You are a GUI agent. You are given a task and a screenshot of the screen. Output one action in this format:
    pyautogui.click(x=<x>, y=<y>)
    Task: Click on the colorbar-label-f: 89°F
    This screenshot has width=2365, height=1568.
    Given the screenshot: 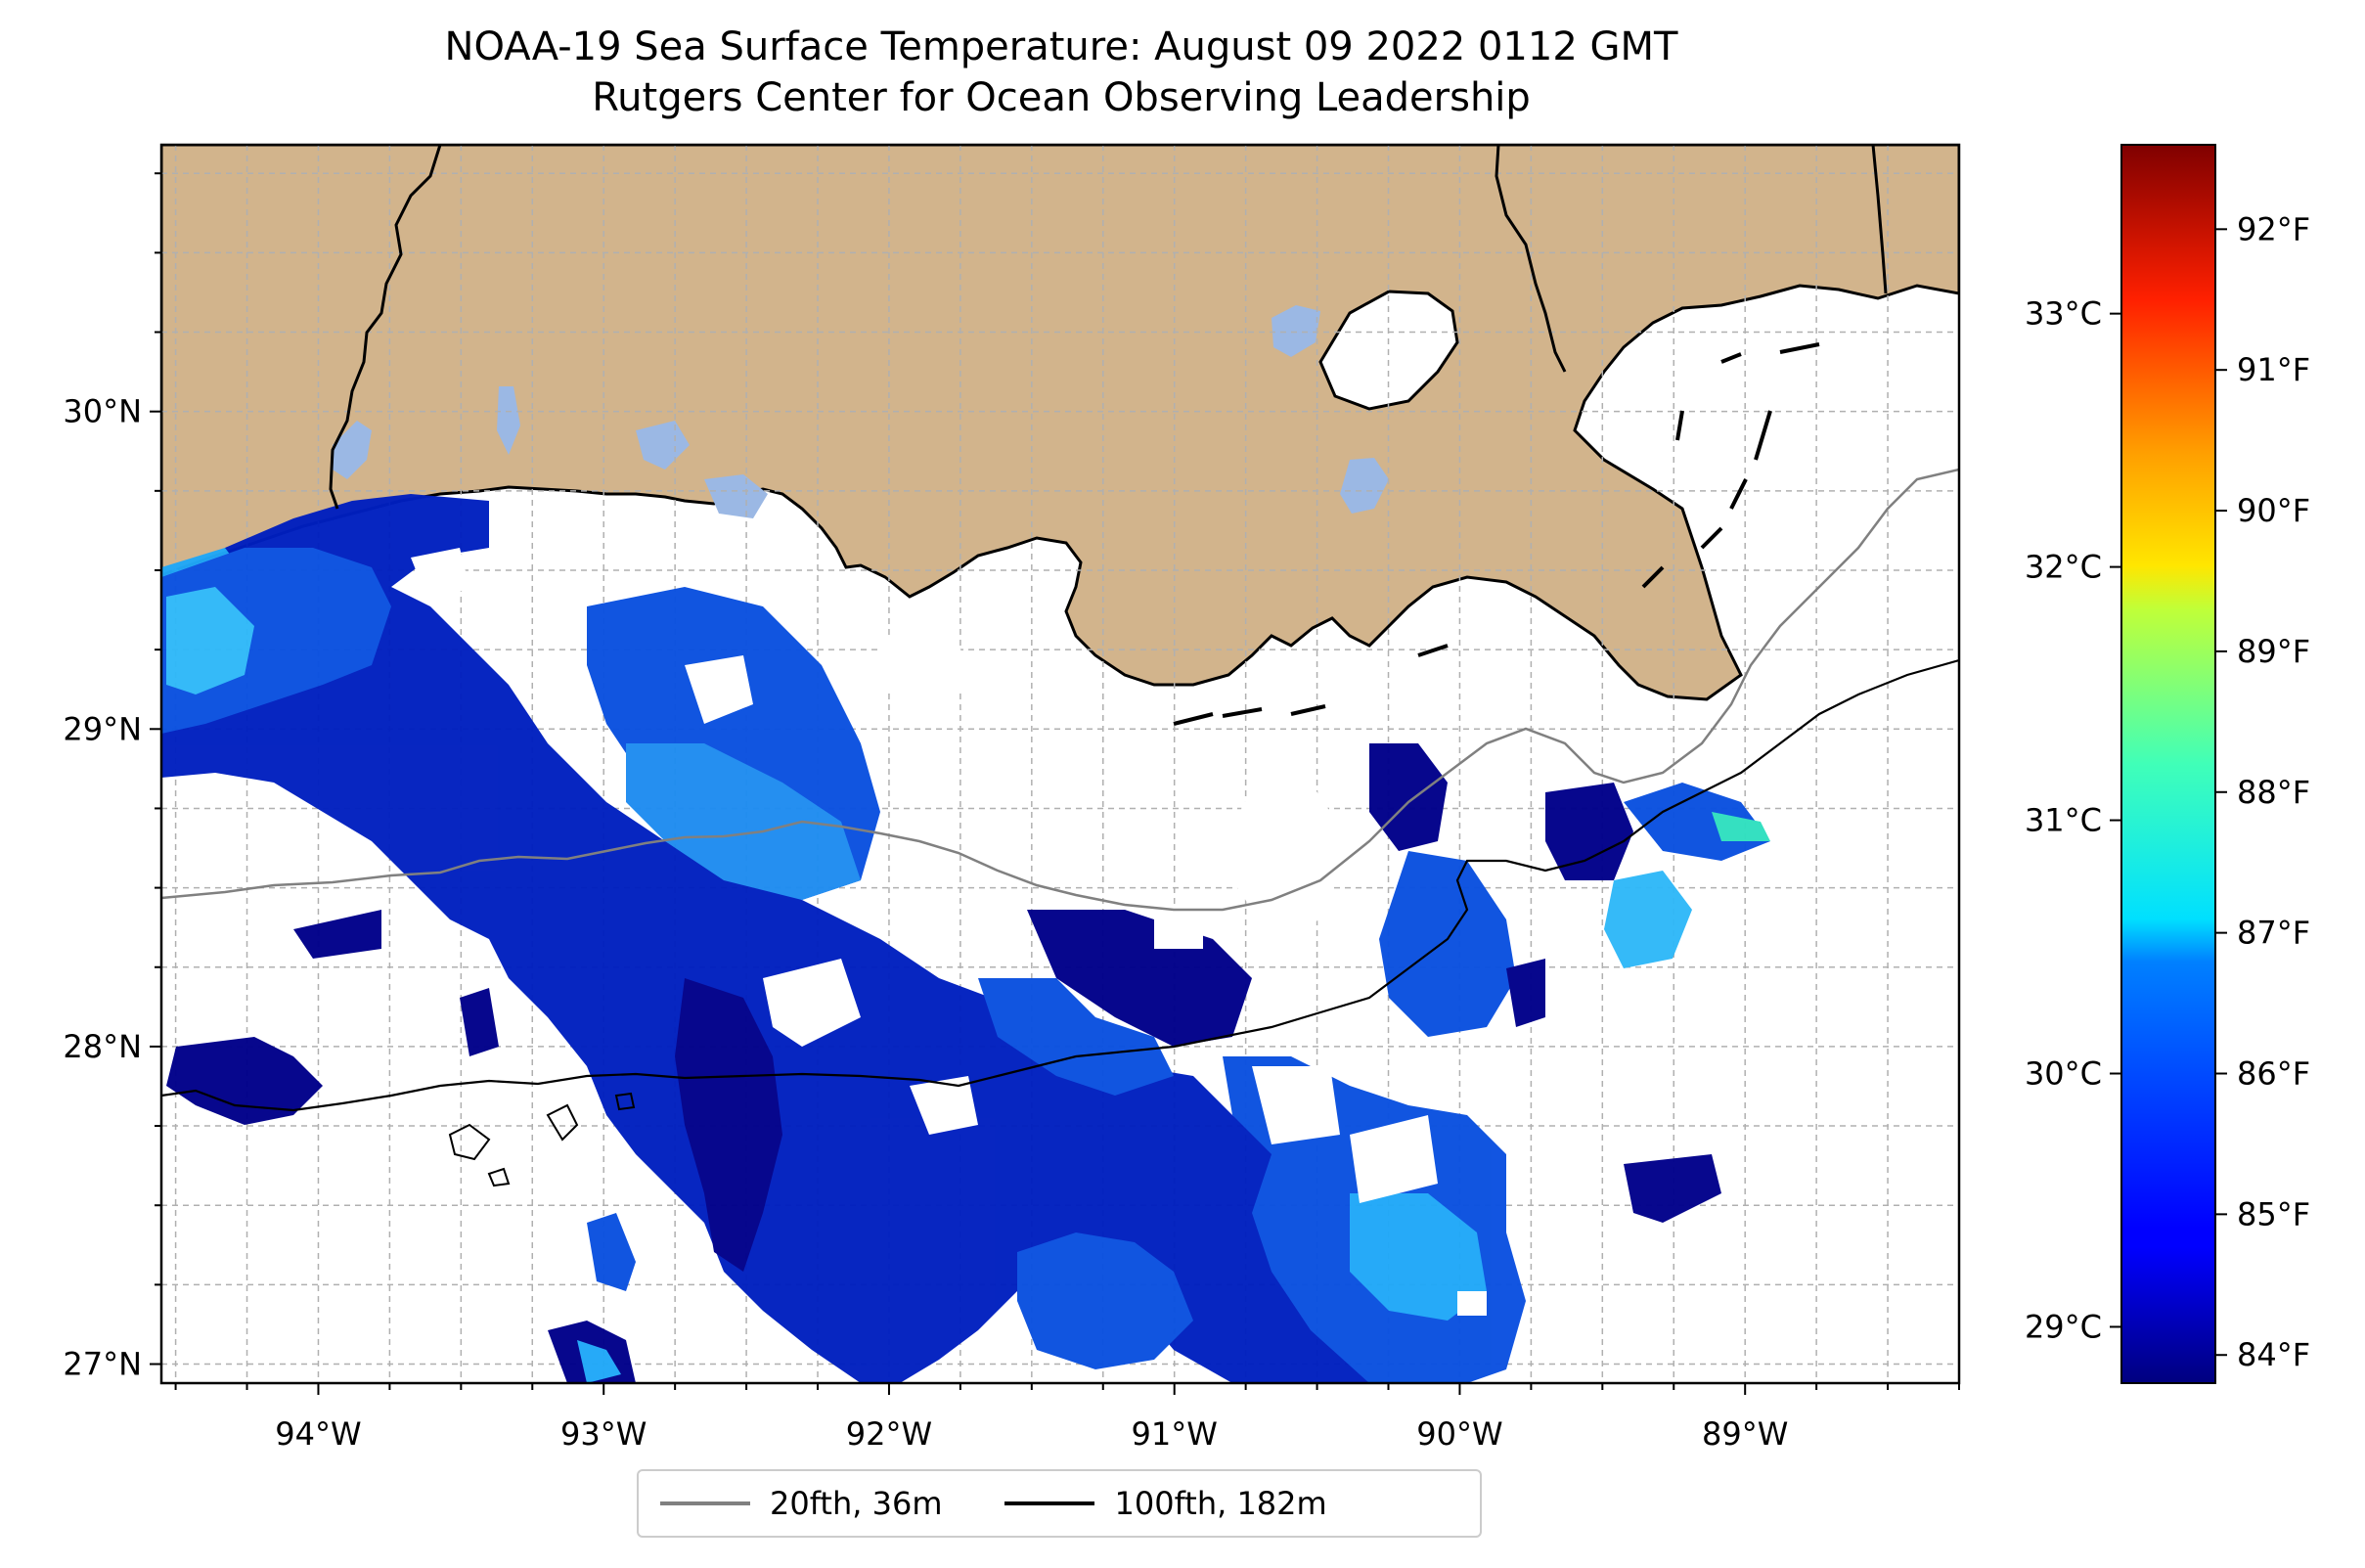 What is the action you would take?
    pyautogui.click(x=2273, y=651)
    